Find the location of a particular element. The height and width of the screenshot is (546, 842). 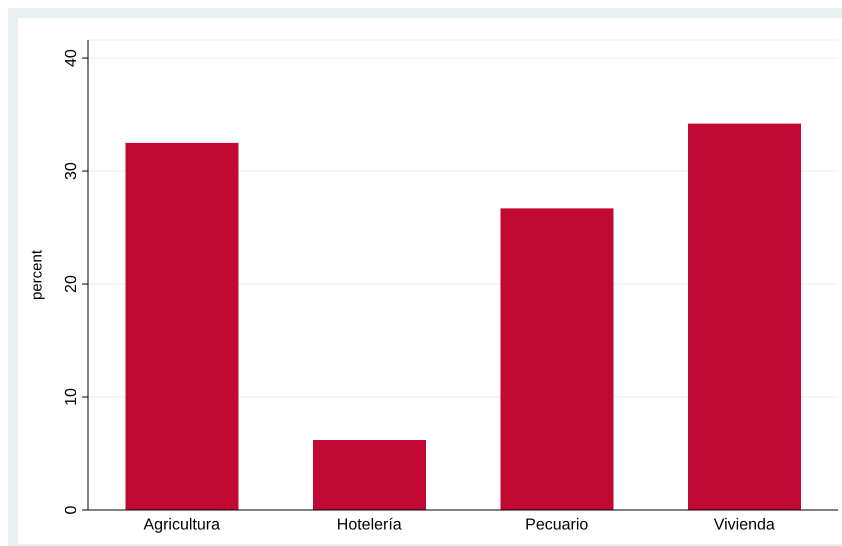

y-axis-title: percent is located at coordinates (37, 274).